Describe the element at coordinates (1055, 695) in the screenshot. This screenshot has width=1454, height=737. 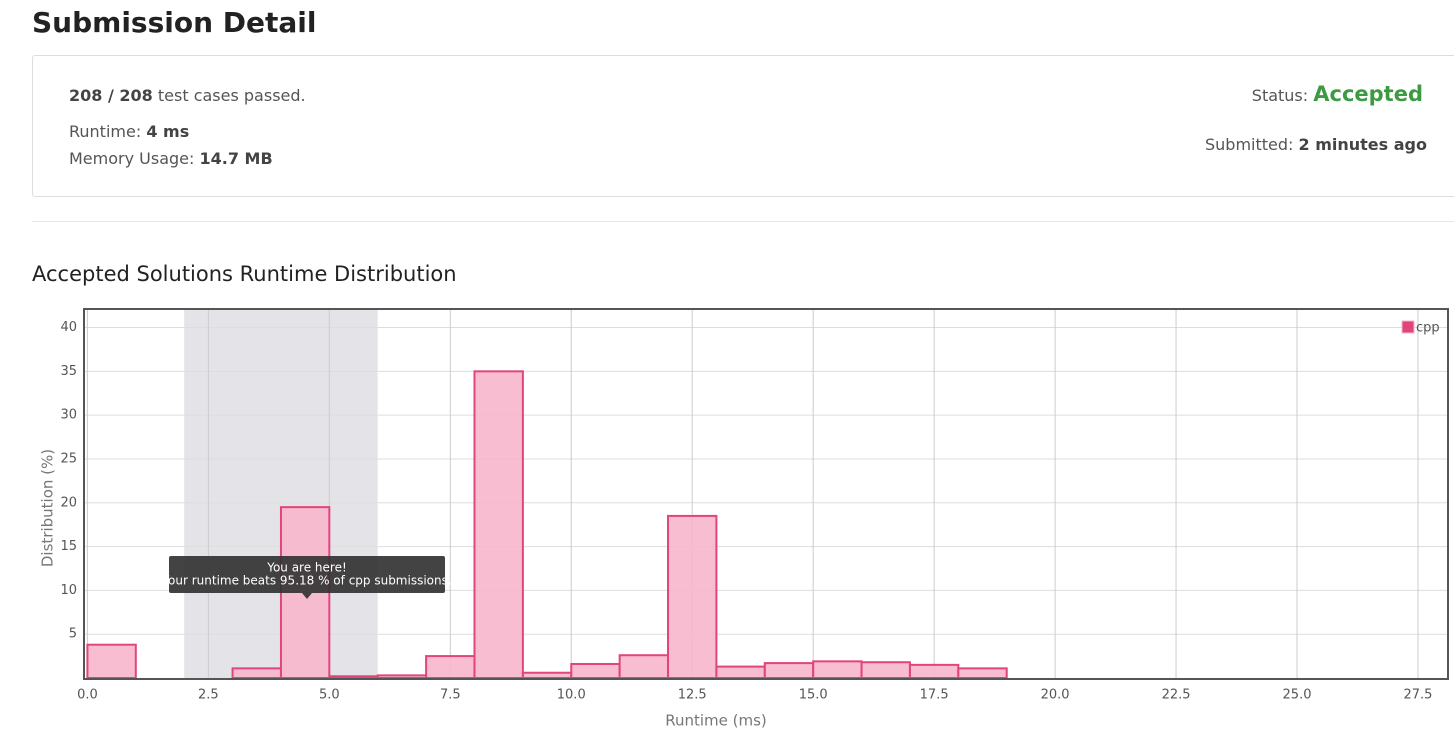
I see `x-tick-label: 20.0` at that location.